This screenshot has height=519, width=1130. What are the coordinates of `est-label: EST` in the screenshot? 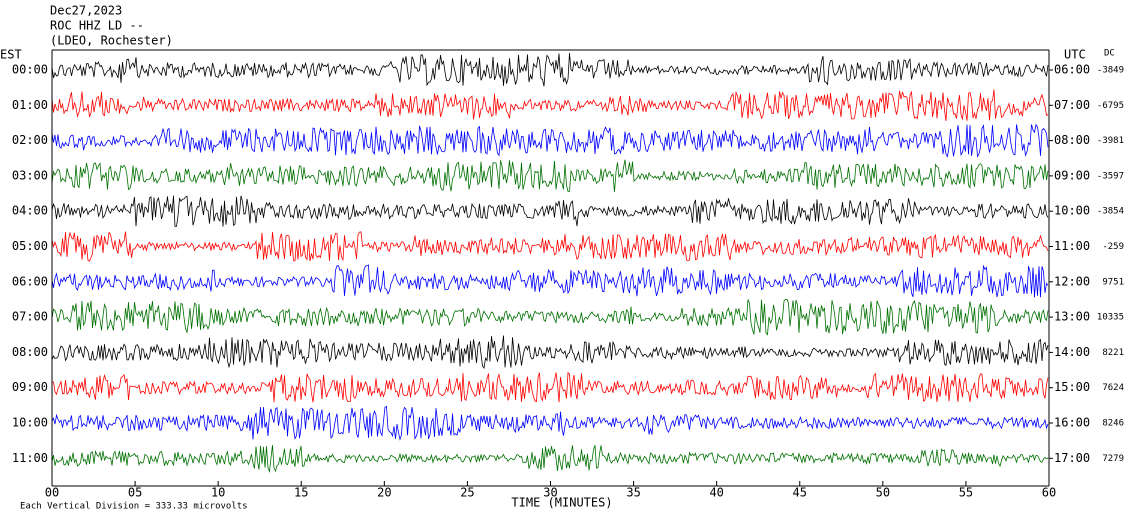 It's located at (11, 55).